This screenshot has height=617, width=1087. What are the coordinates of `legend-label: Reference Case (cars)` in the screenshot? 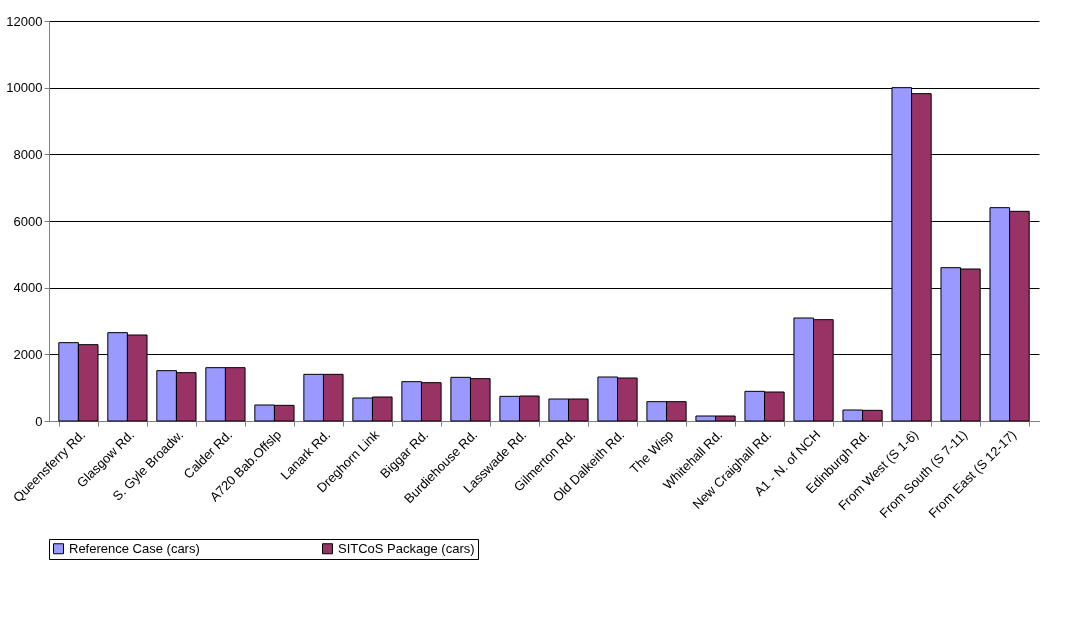 It's located at (134, 548).